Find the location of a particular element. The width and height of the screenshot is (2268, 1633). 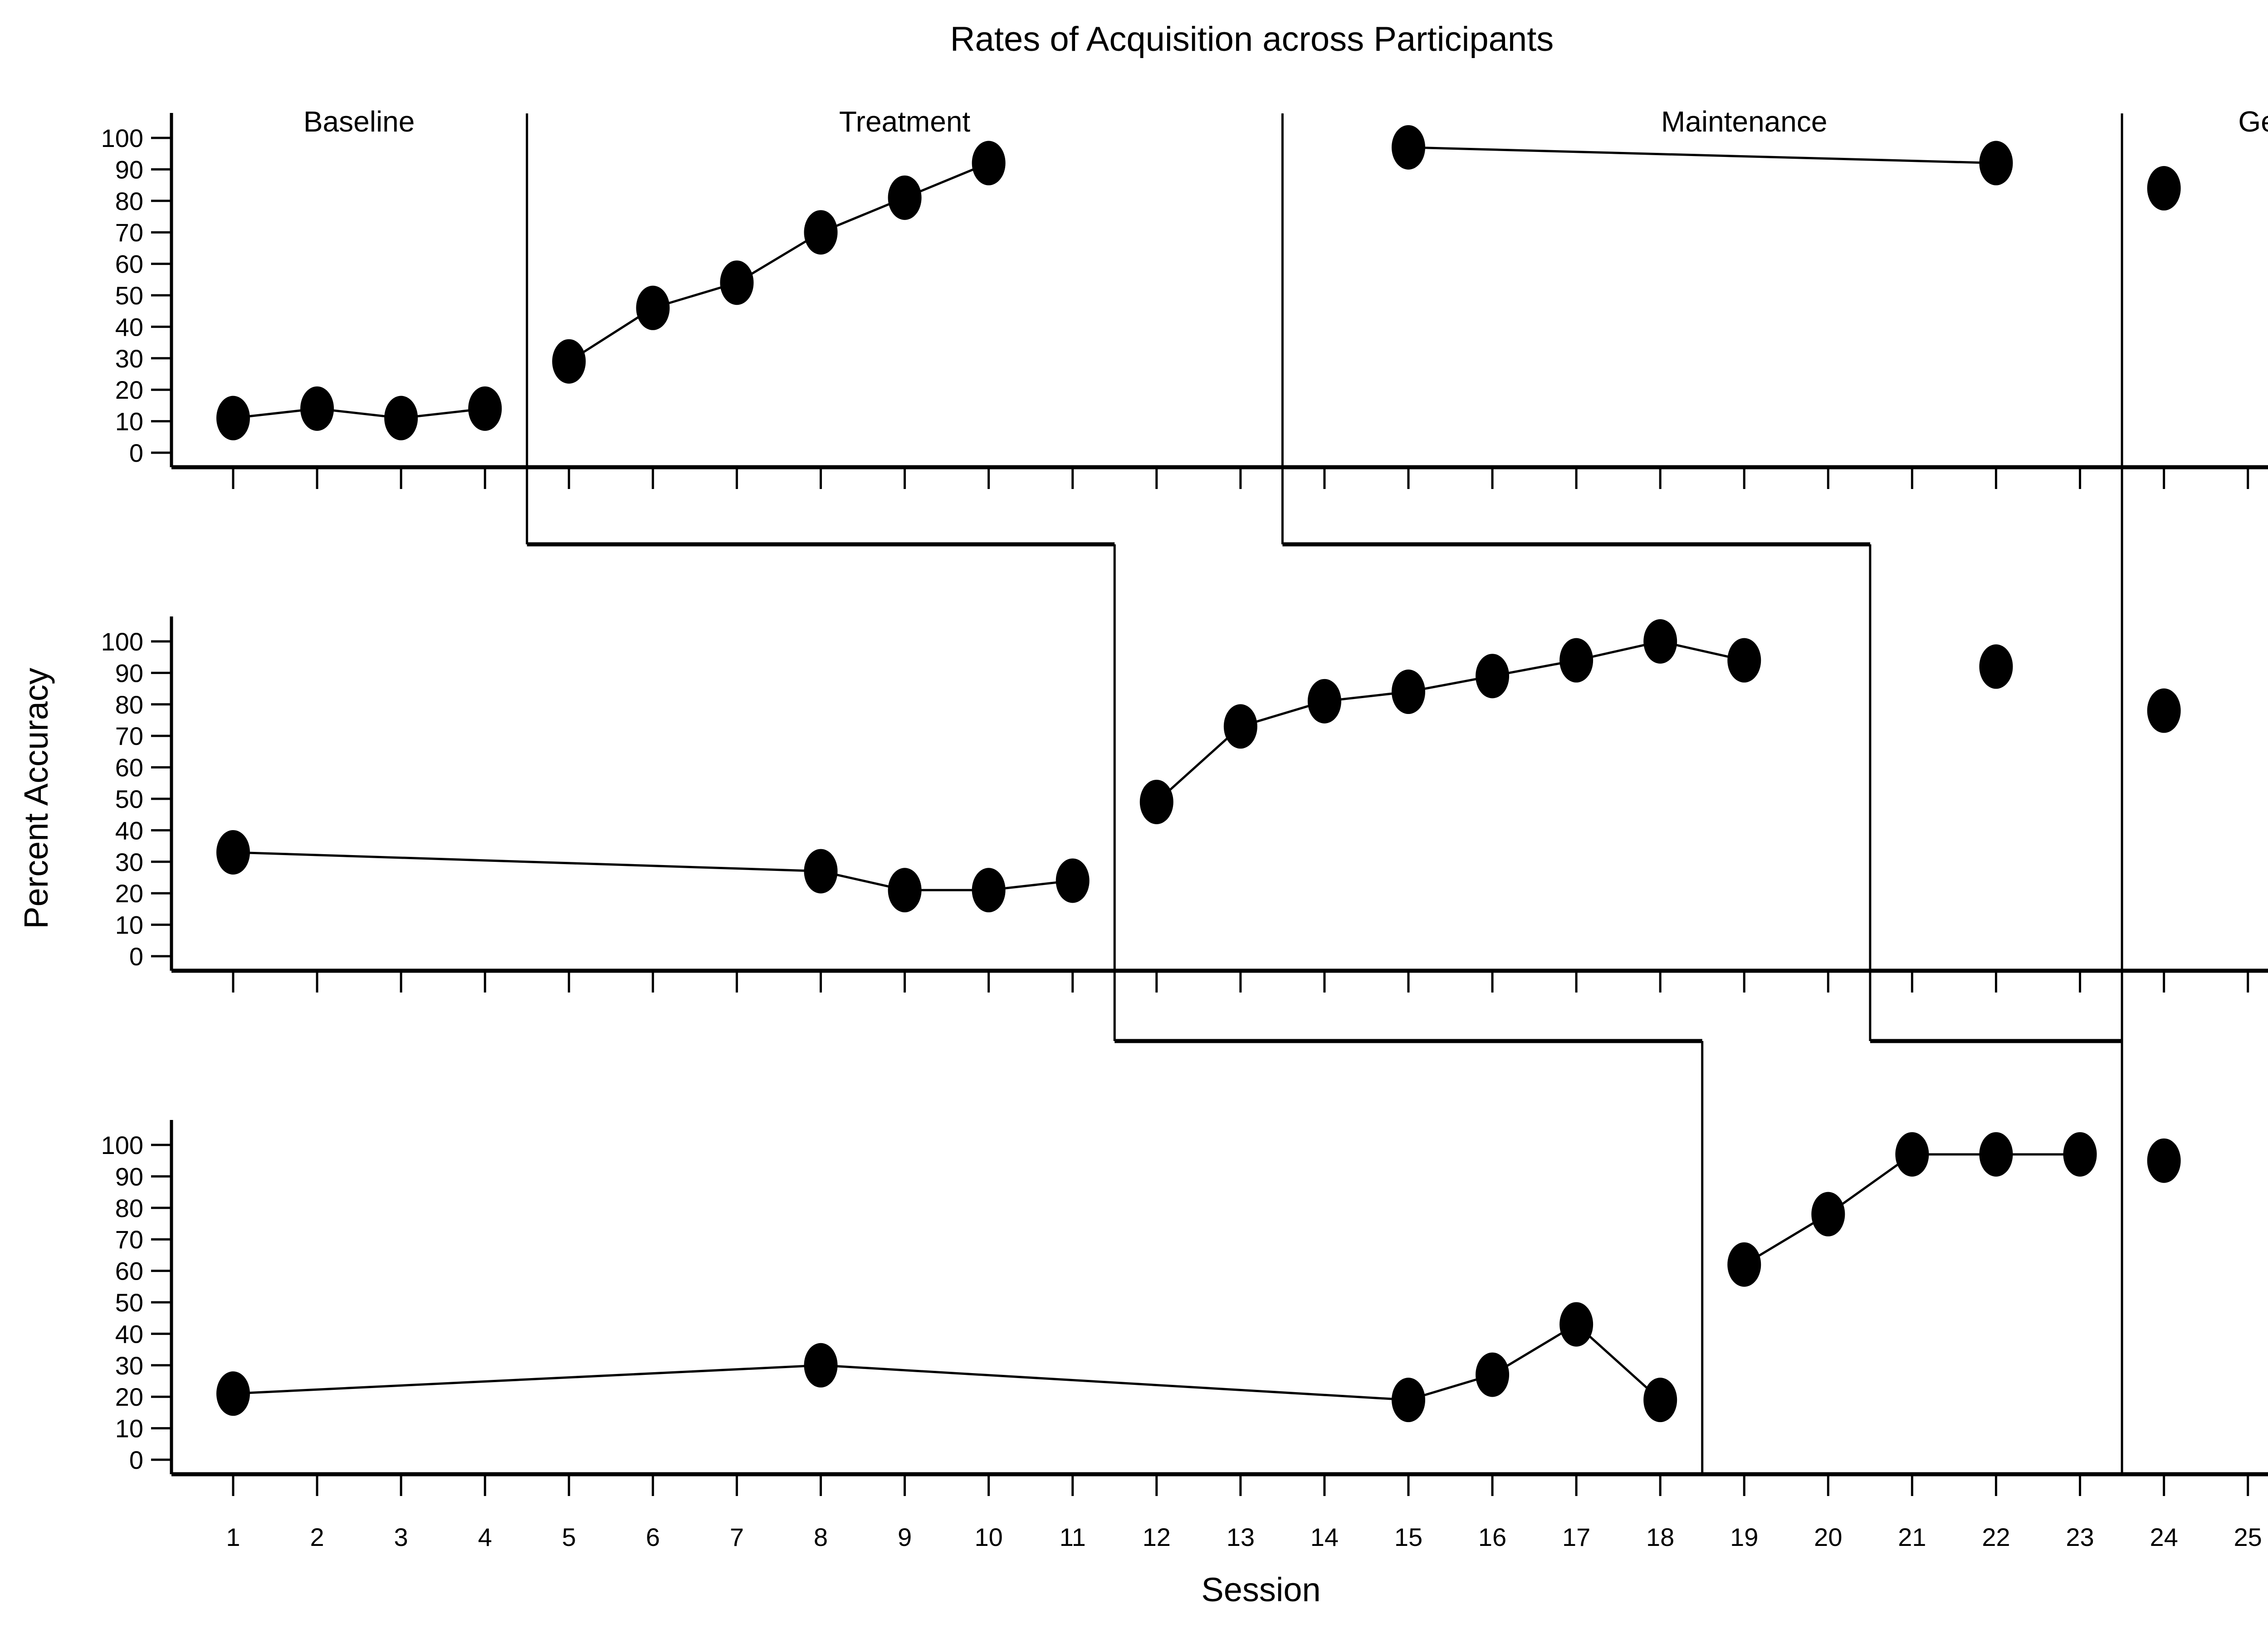

data-point-andrew-s1 is located at coordinates (233, 418).